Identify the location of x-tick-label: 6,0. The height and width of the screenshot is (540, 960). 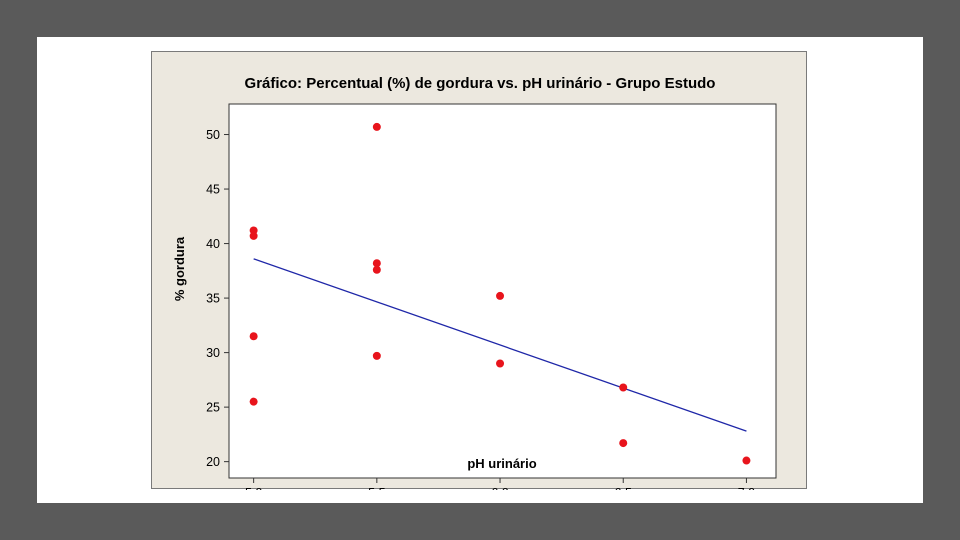
(499, 488).